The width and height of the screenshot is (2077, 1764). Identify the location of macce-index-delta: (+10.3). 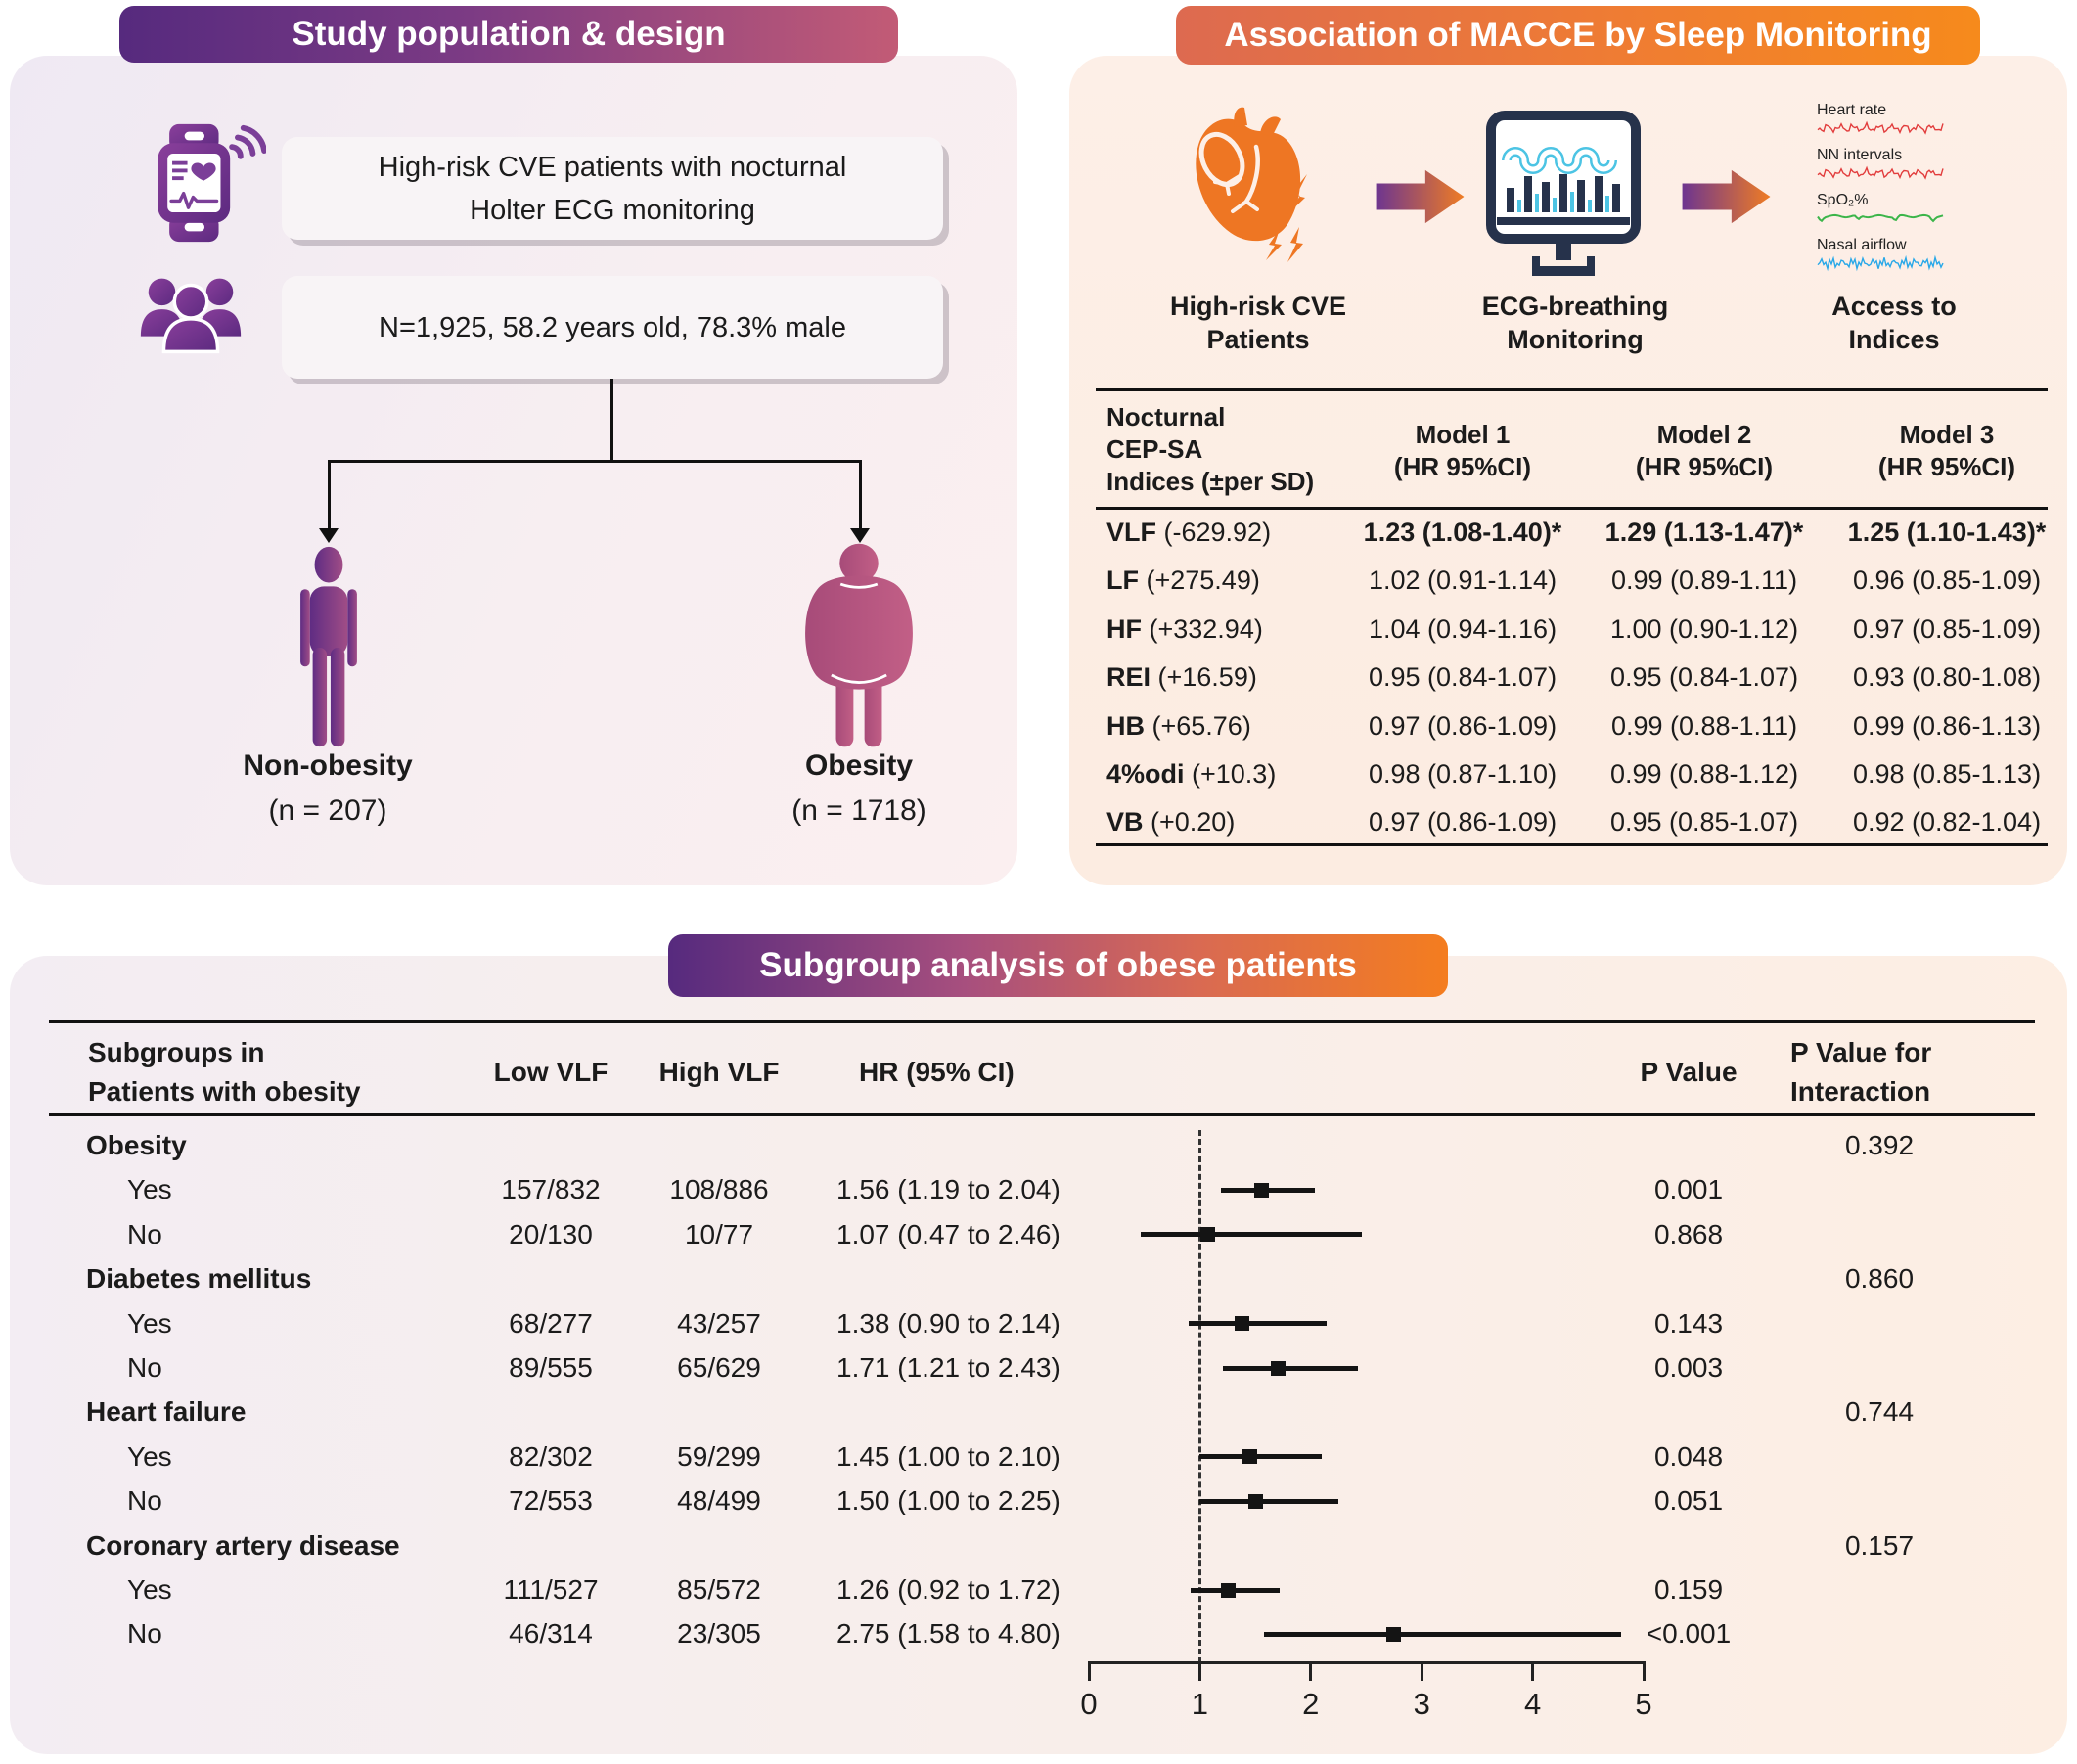
(1230, 774).